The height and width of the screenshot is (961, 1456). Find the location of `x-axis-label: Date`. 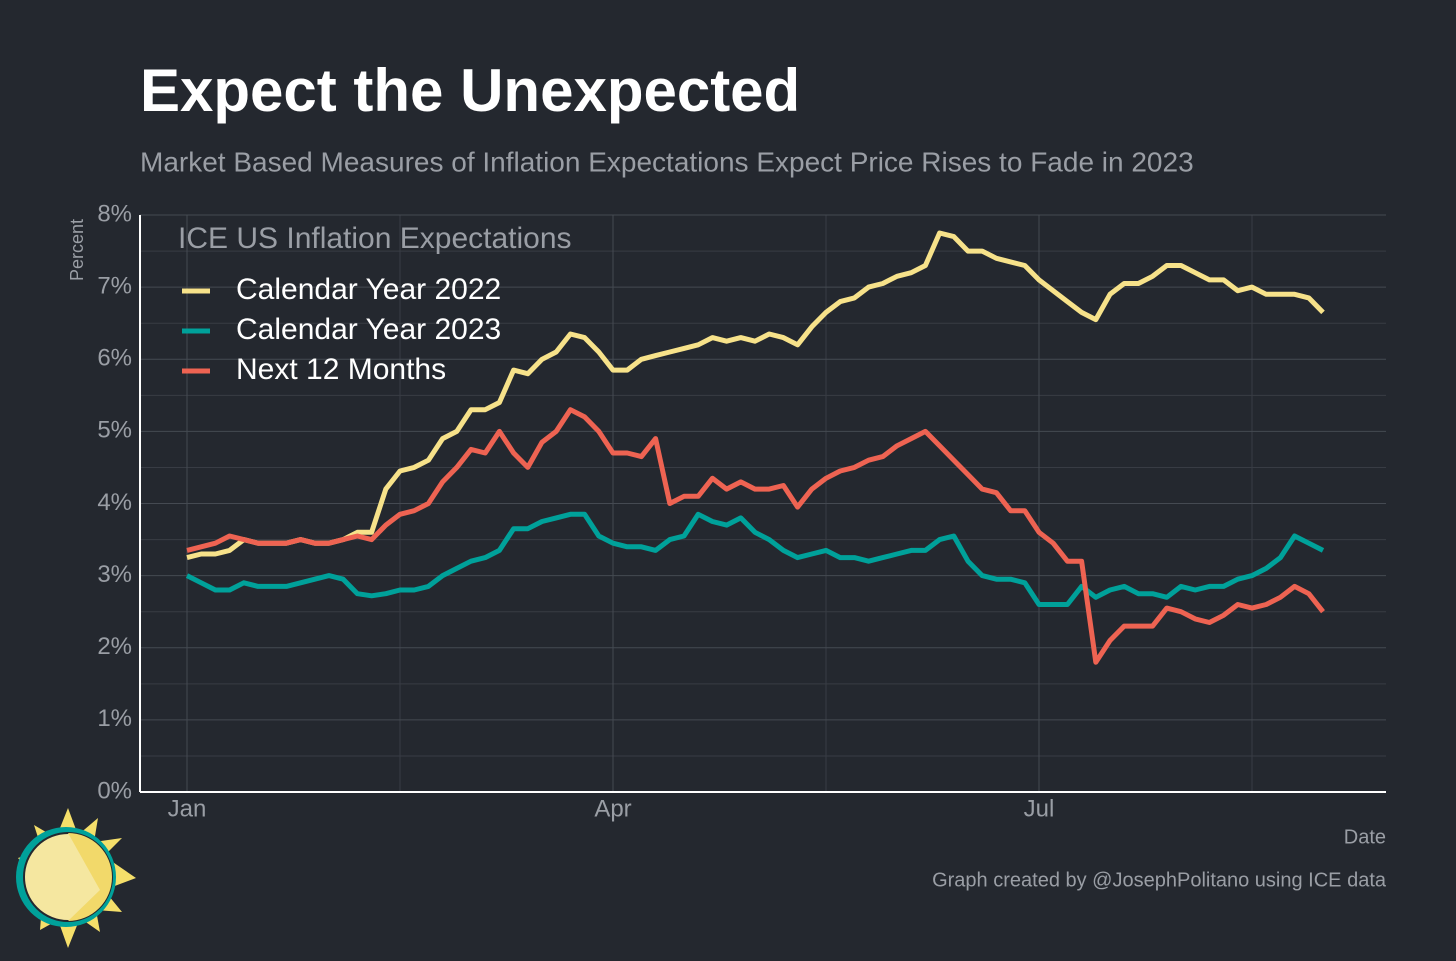

x-axis-label: Date is located at coordinates (1365, 837).